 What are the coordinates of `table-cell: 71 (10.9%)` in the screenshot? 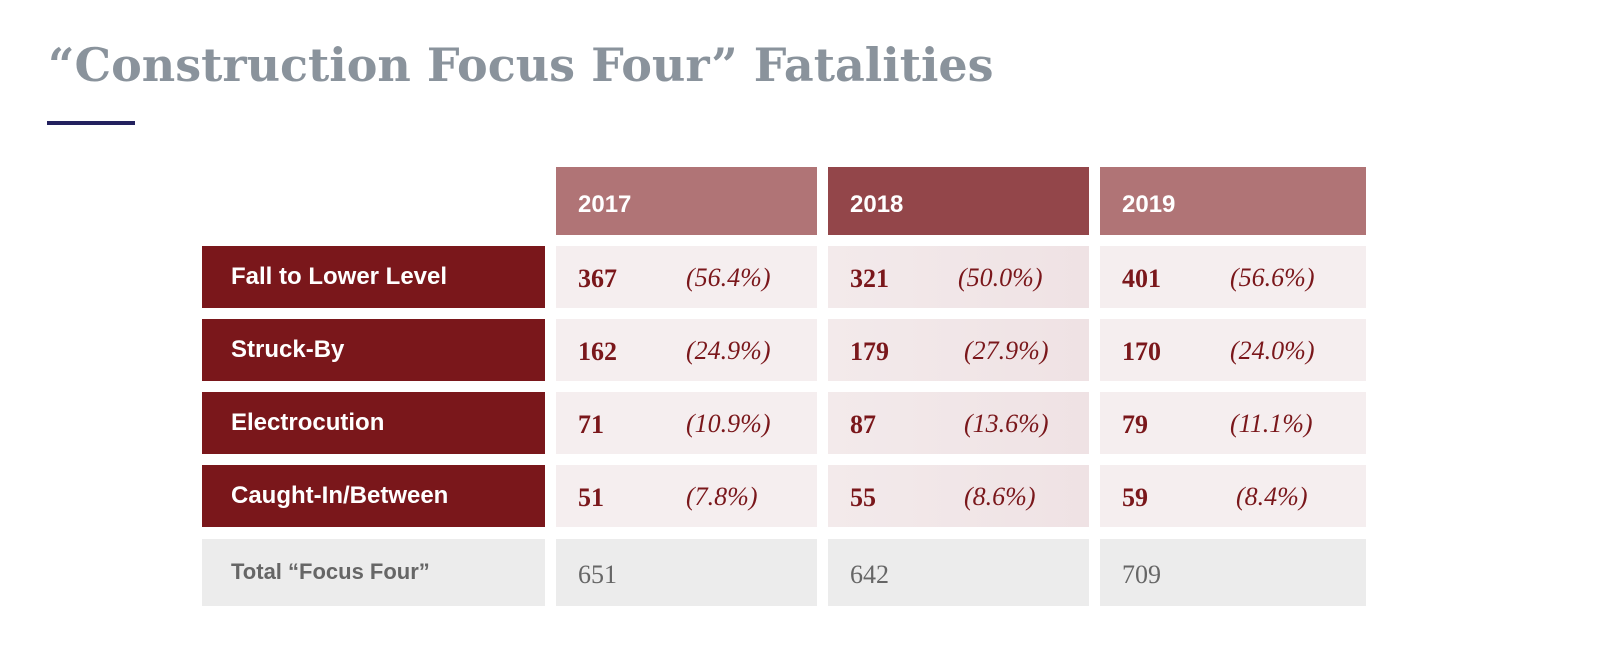 It's located at (686, 423).